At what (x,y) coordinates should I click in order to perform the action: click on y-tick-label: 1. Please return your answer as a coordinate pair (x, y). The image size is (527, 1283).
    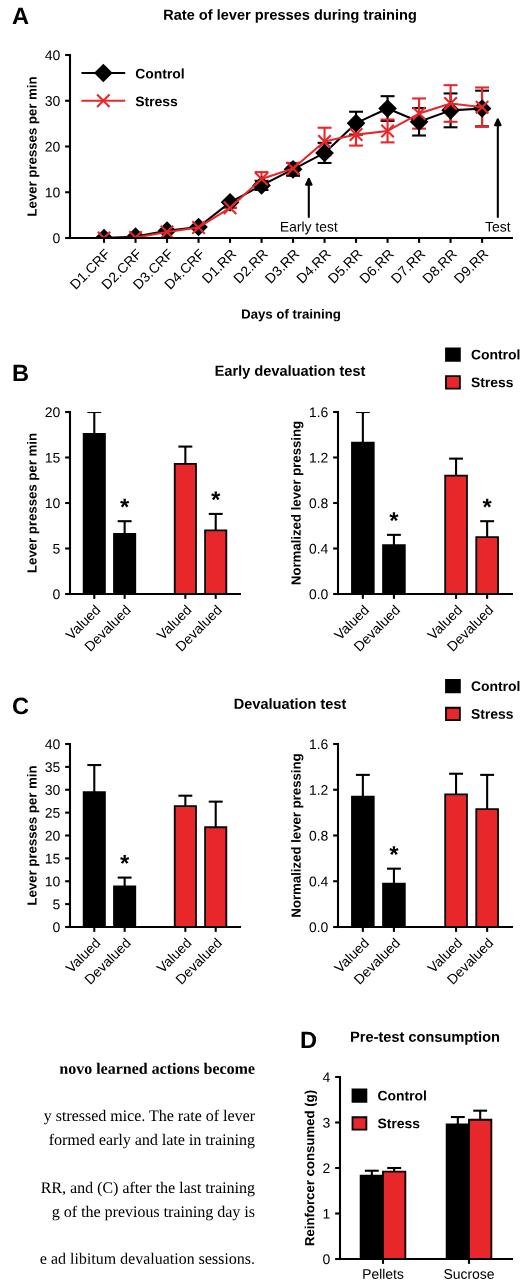
    Looking at the image, I should click on (326, 1213).